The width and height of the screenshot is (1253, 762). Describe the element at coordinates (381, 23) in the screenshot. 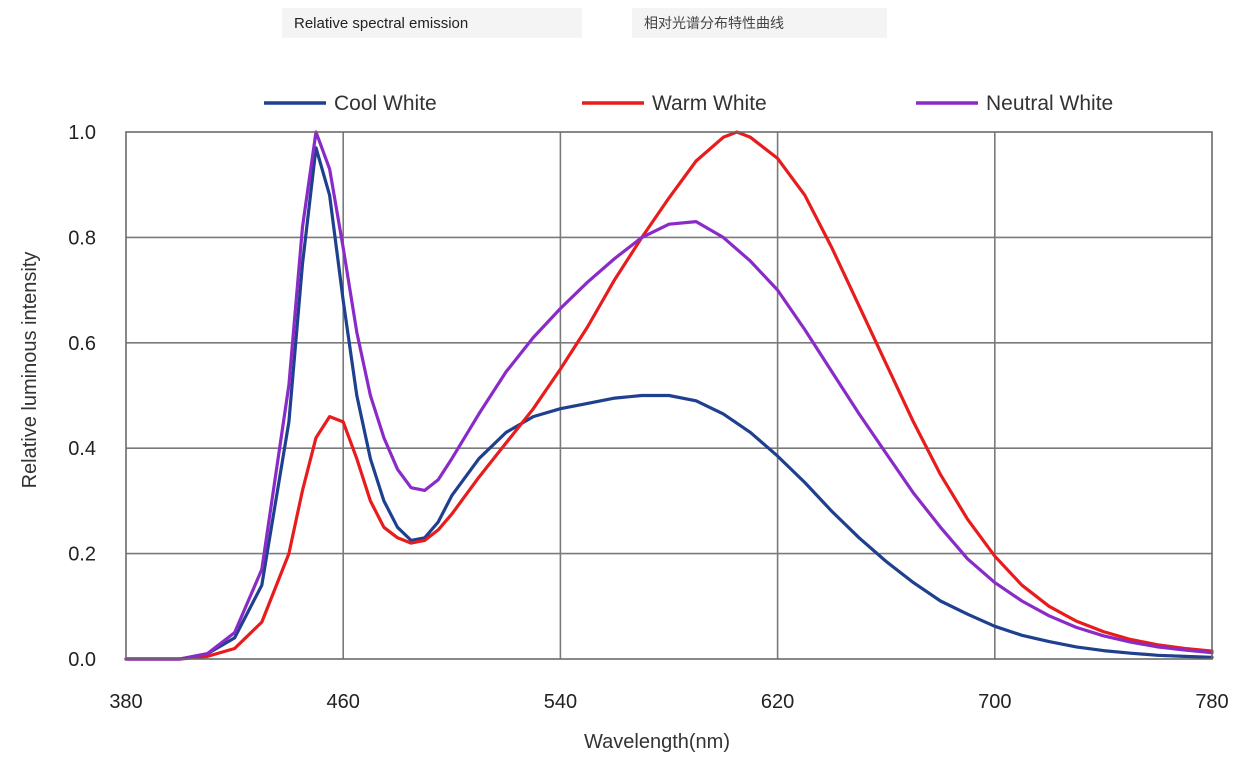

I see `chart-title: Relative spectral emission` at that location.